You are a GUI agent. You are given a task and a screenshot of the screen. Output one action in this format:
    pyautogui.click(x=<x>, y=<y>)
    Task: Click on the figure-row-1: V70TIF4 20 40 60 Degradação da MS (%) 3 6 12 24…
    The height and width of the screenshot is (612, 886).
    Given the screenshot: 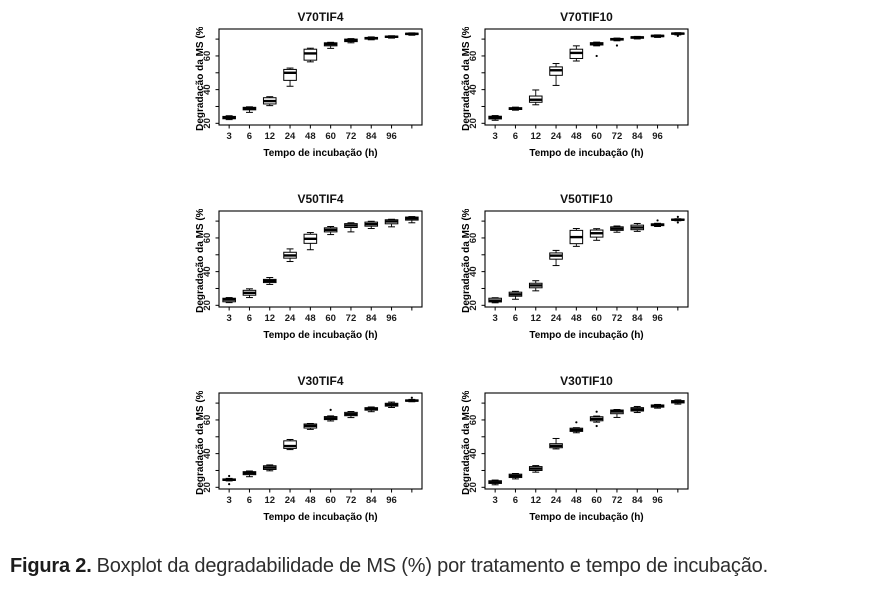 What is the action you would take?
    pyautogui.click(x=443, y=85)
    